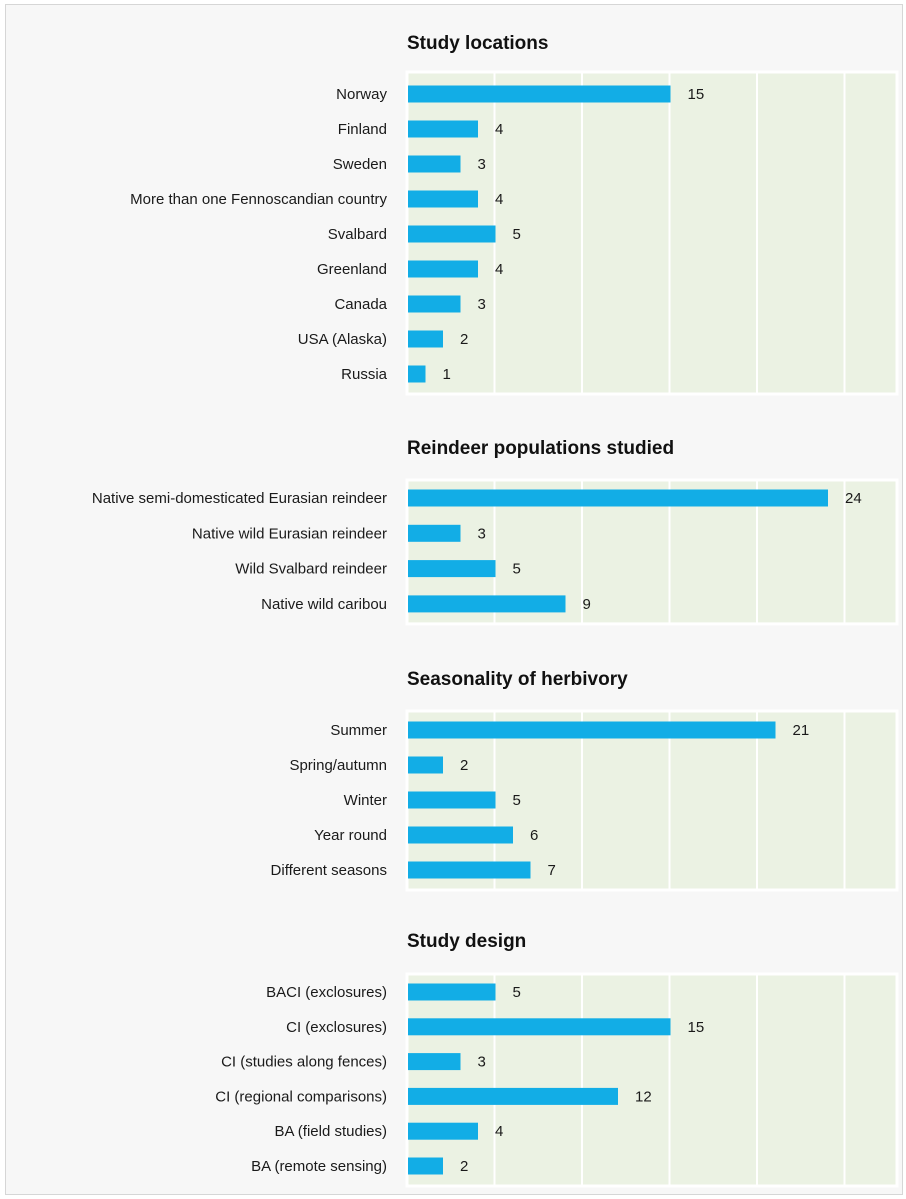 The width and height of the screenshot is (906, 1199). I want to click on chart-title: Study design, so click(466, 941).